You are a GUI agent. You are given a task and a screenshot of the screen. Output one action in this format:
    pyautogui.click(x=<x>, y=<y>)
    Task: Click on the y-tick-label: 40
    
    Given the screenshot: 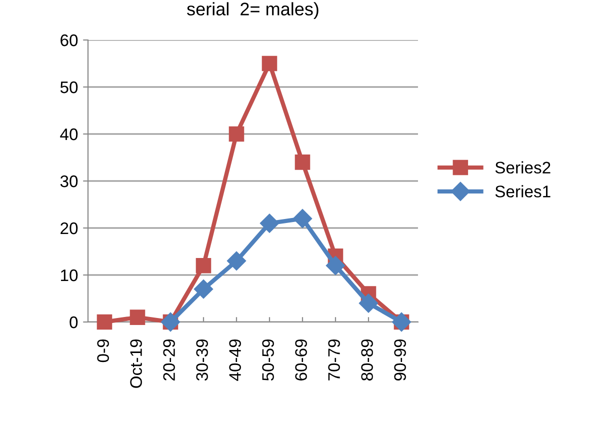 What is the action you would take?
    pyautogui.click(x=69, y=134)
    